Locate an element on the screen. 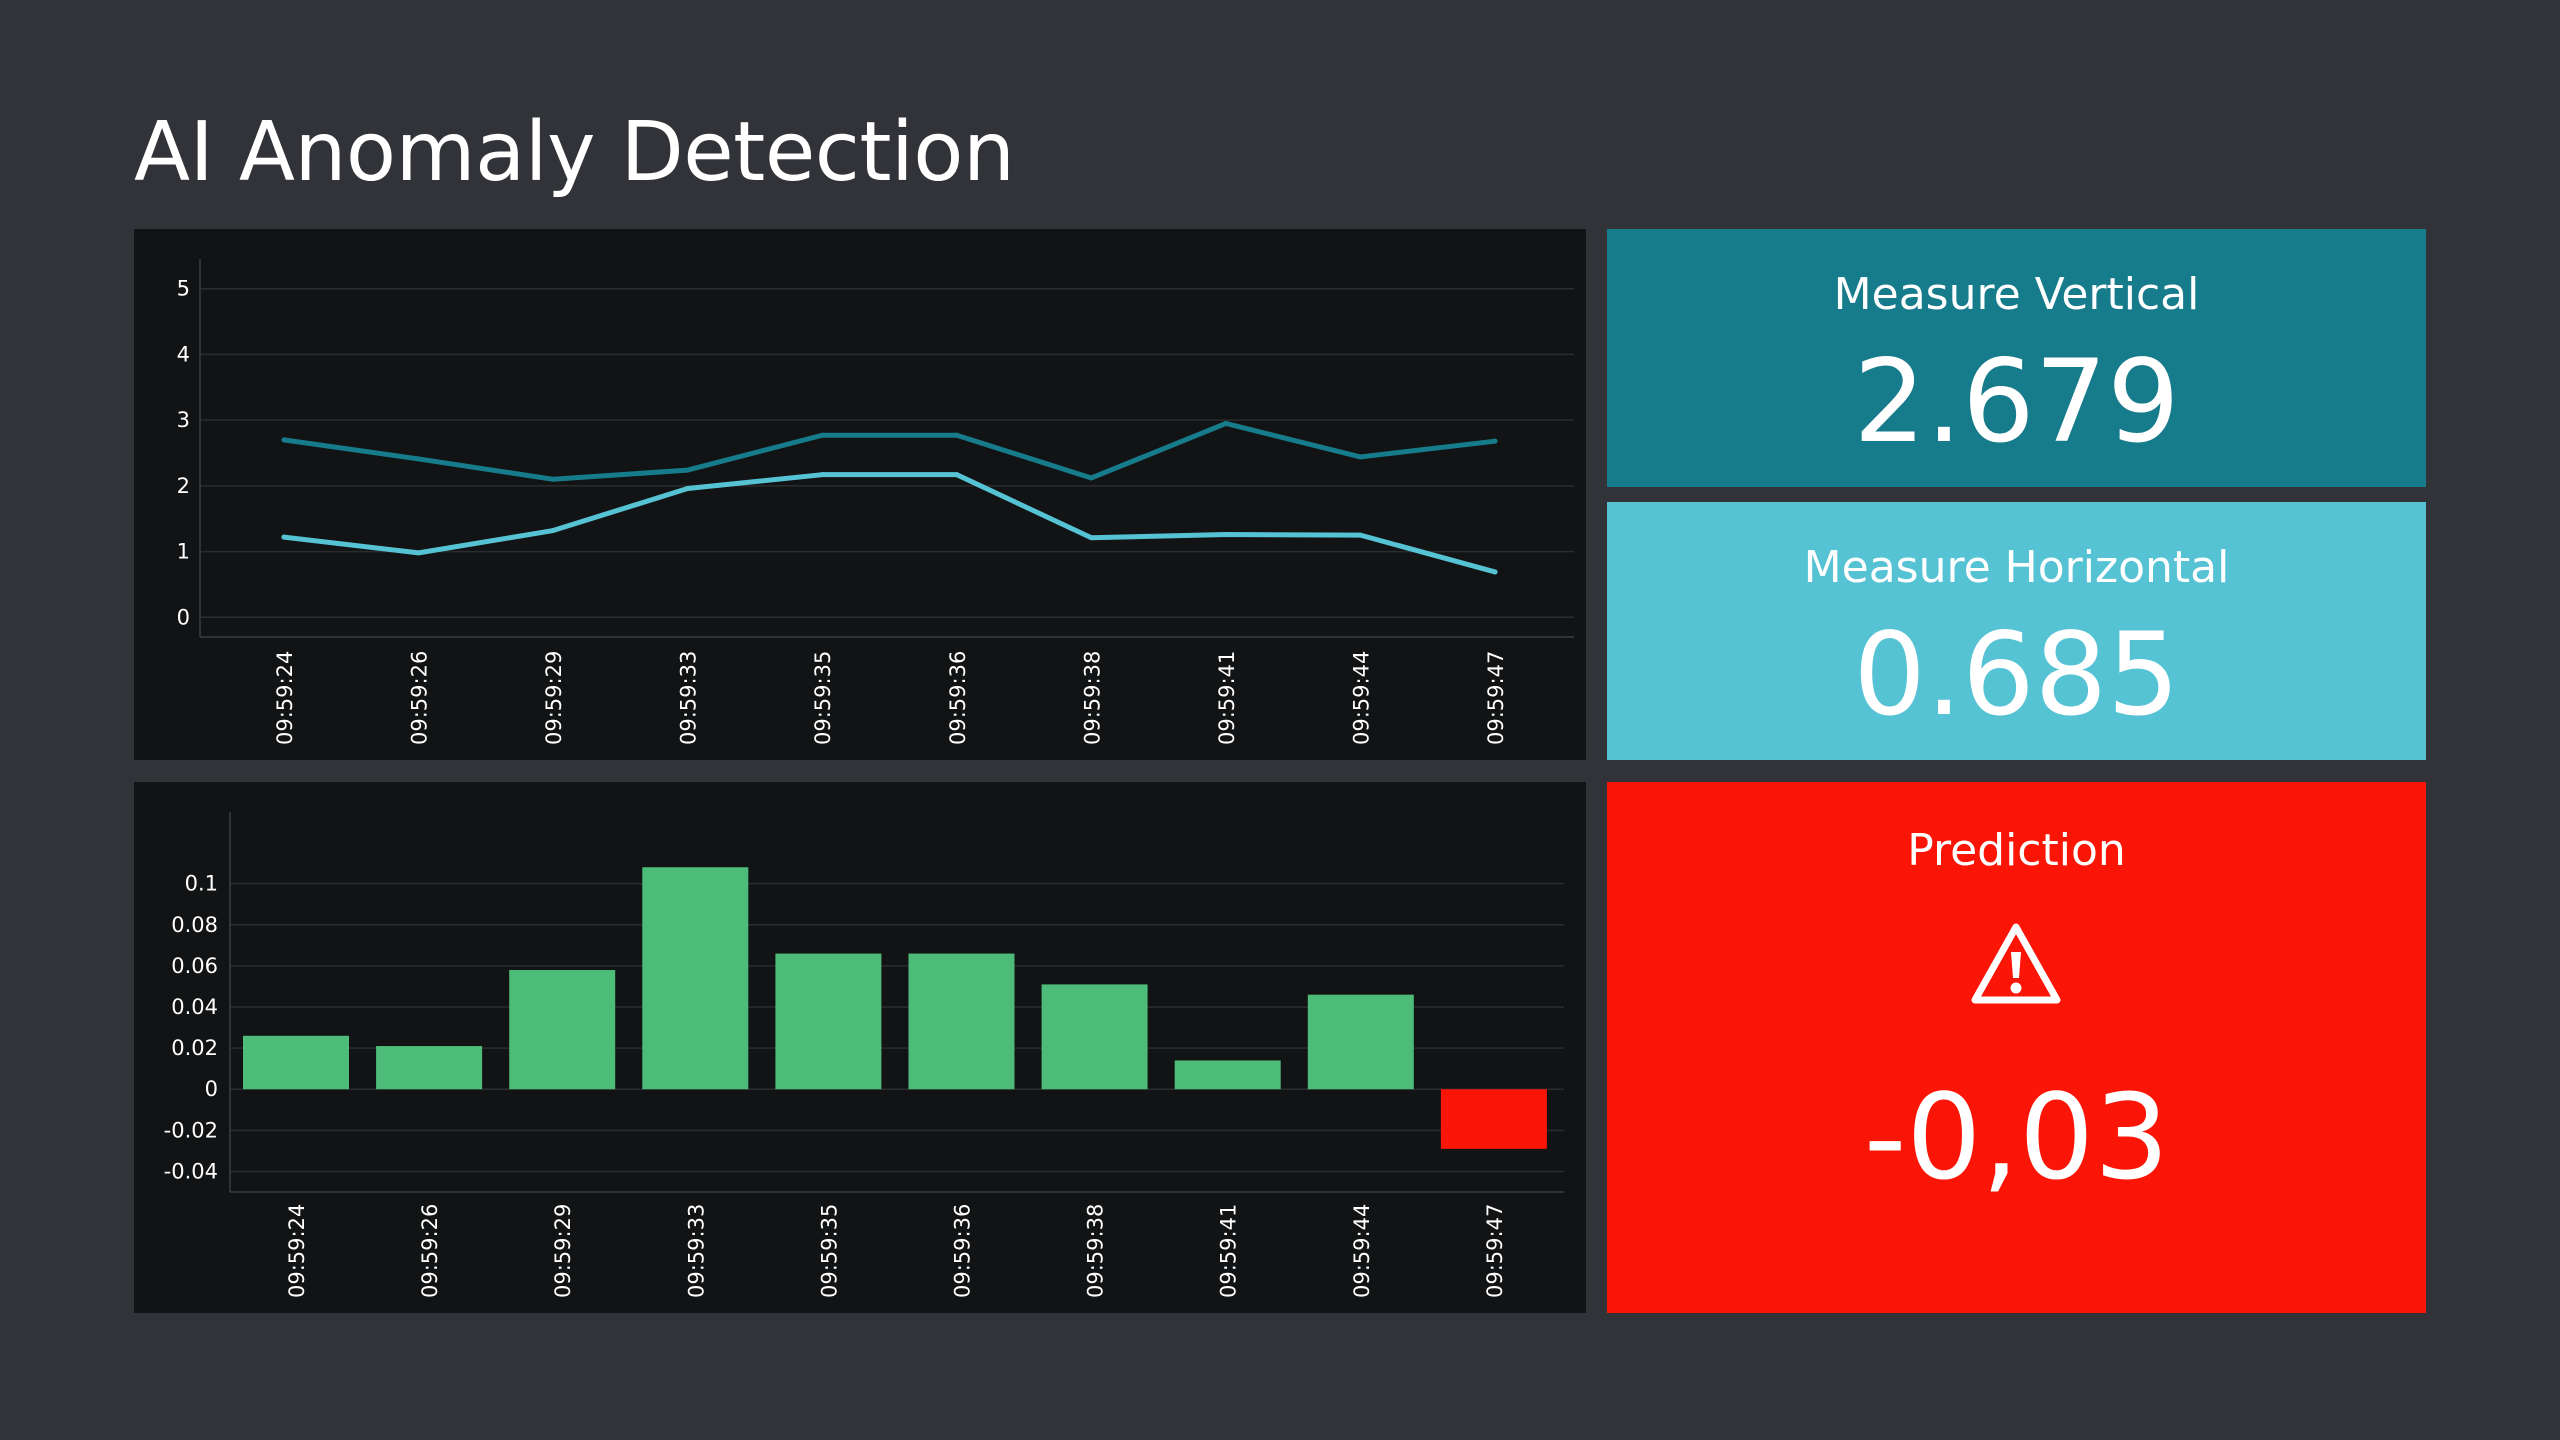  y-tick-label: 1 is located at coordinates (183, 552).